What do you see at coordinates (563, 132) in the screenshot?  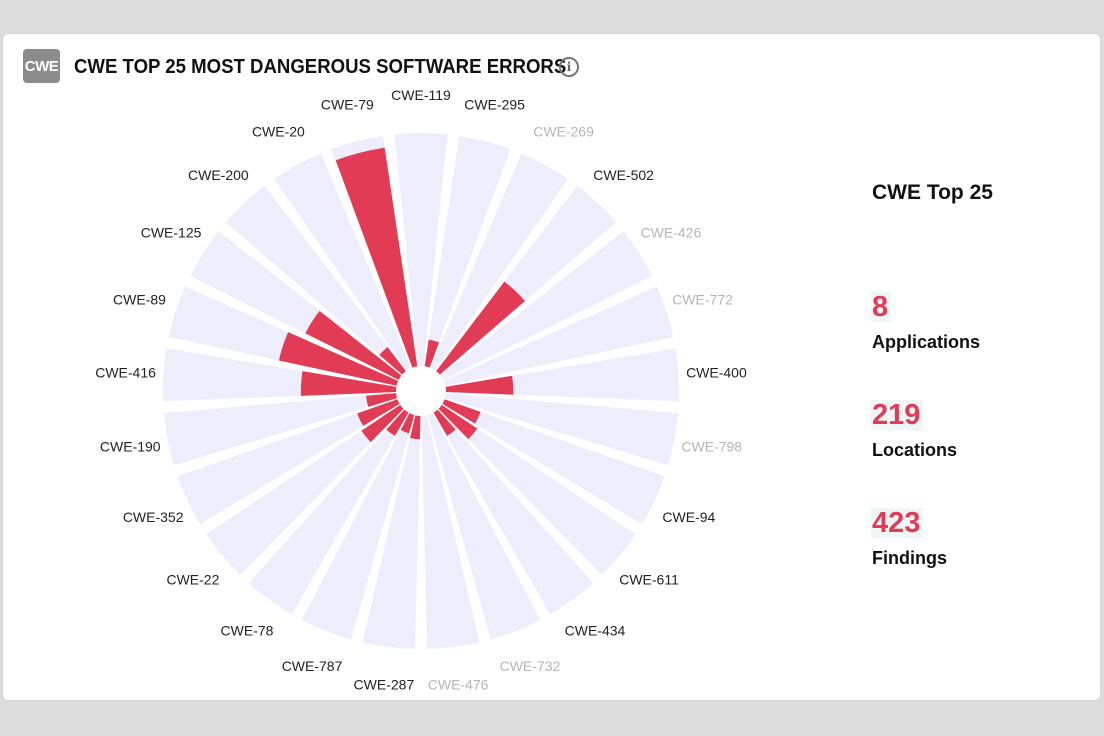 I see `label-cwe-269: CWE-269` at bounding box center [563, 132].